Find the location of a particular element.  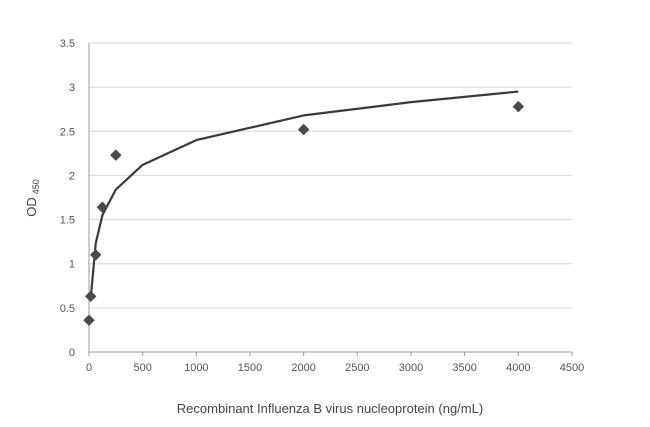

y-axis-label-subscript: 450 is located at coordinates (36, 186).